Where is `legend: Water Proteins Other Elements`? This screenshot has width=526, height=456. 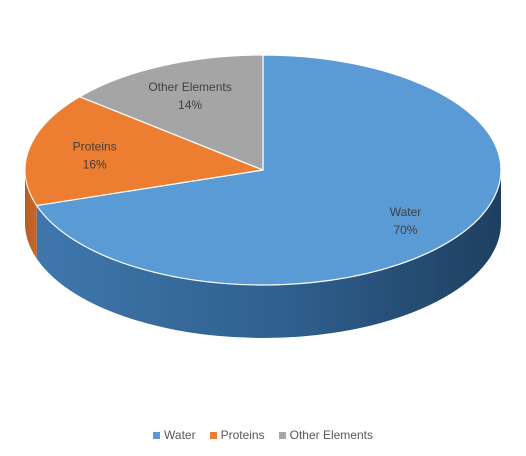 legend: Water Proteins Other Elements is located at coordinates (263, 435).